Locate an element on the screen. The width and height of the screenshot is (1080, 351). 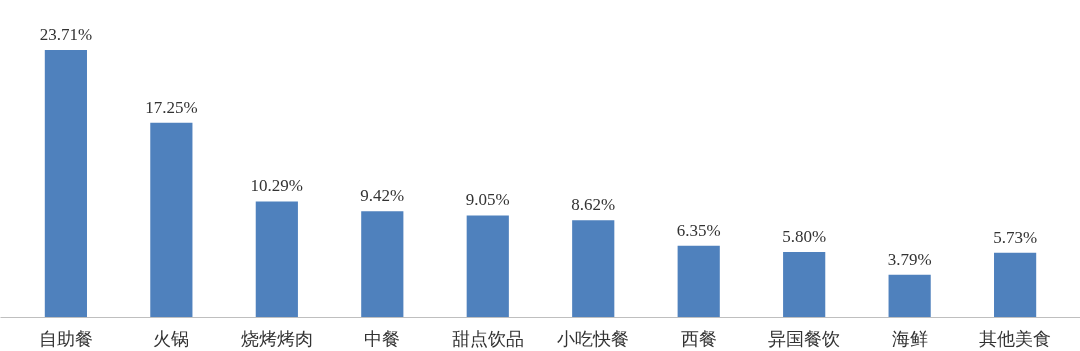
x-tick-label: 甜点饮品 is located at coordinates (487, 338).